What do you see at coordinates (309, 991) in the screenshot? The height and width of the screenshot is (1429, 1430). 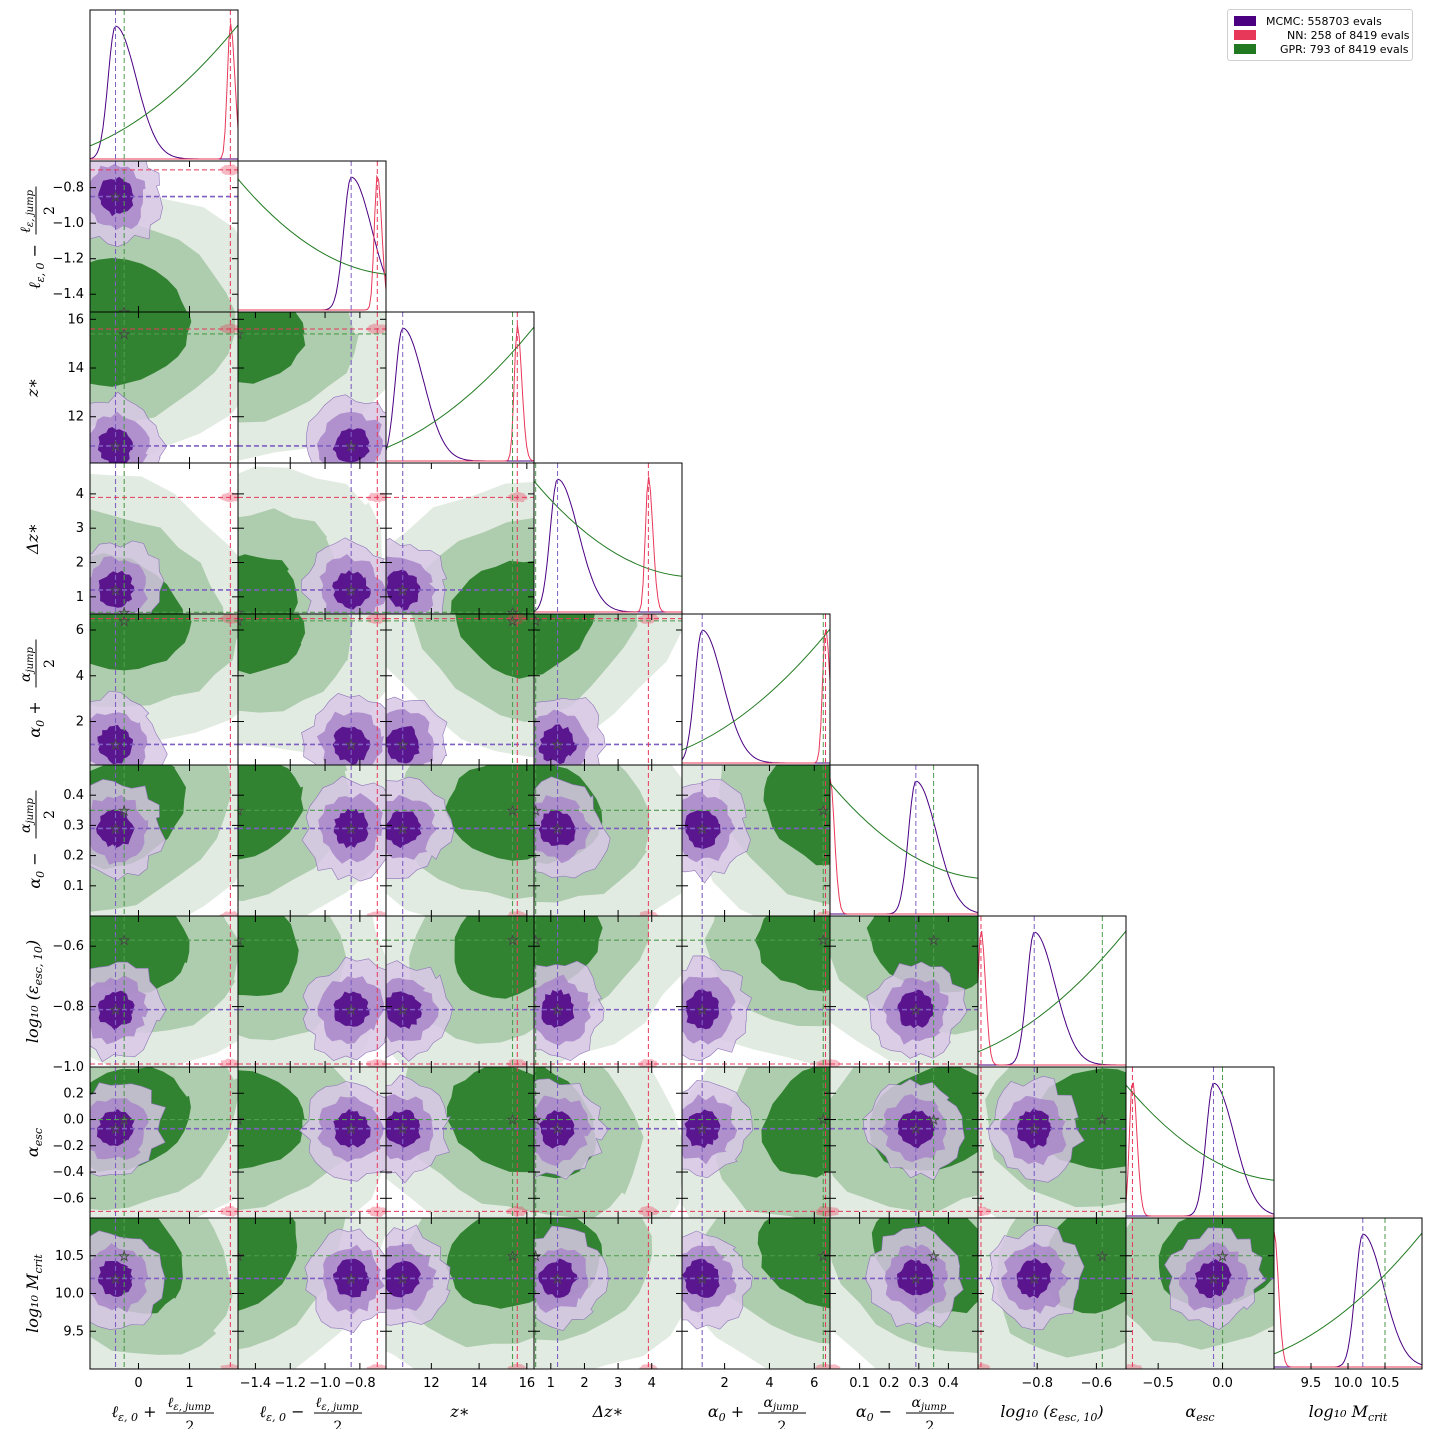 I see `panel-logeps-vs-ldiff: ☆☆` at bounding box center [309, 991].